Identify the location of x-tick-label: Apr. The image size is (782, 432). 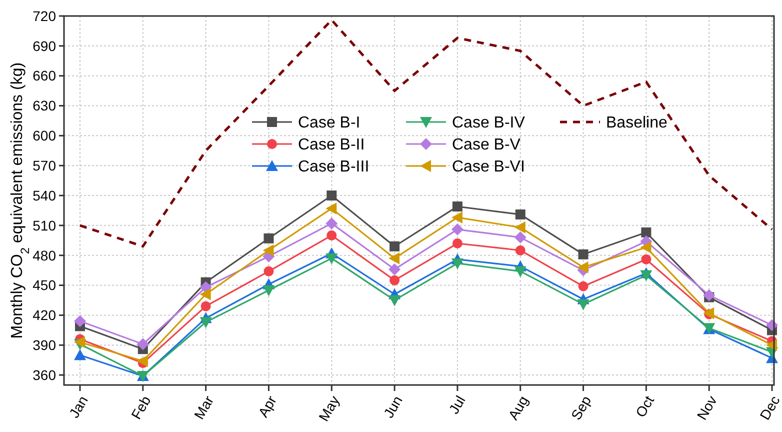
(267, 406).